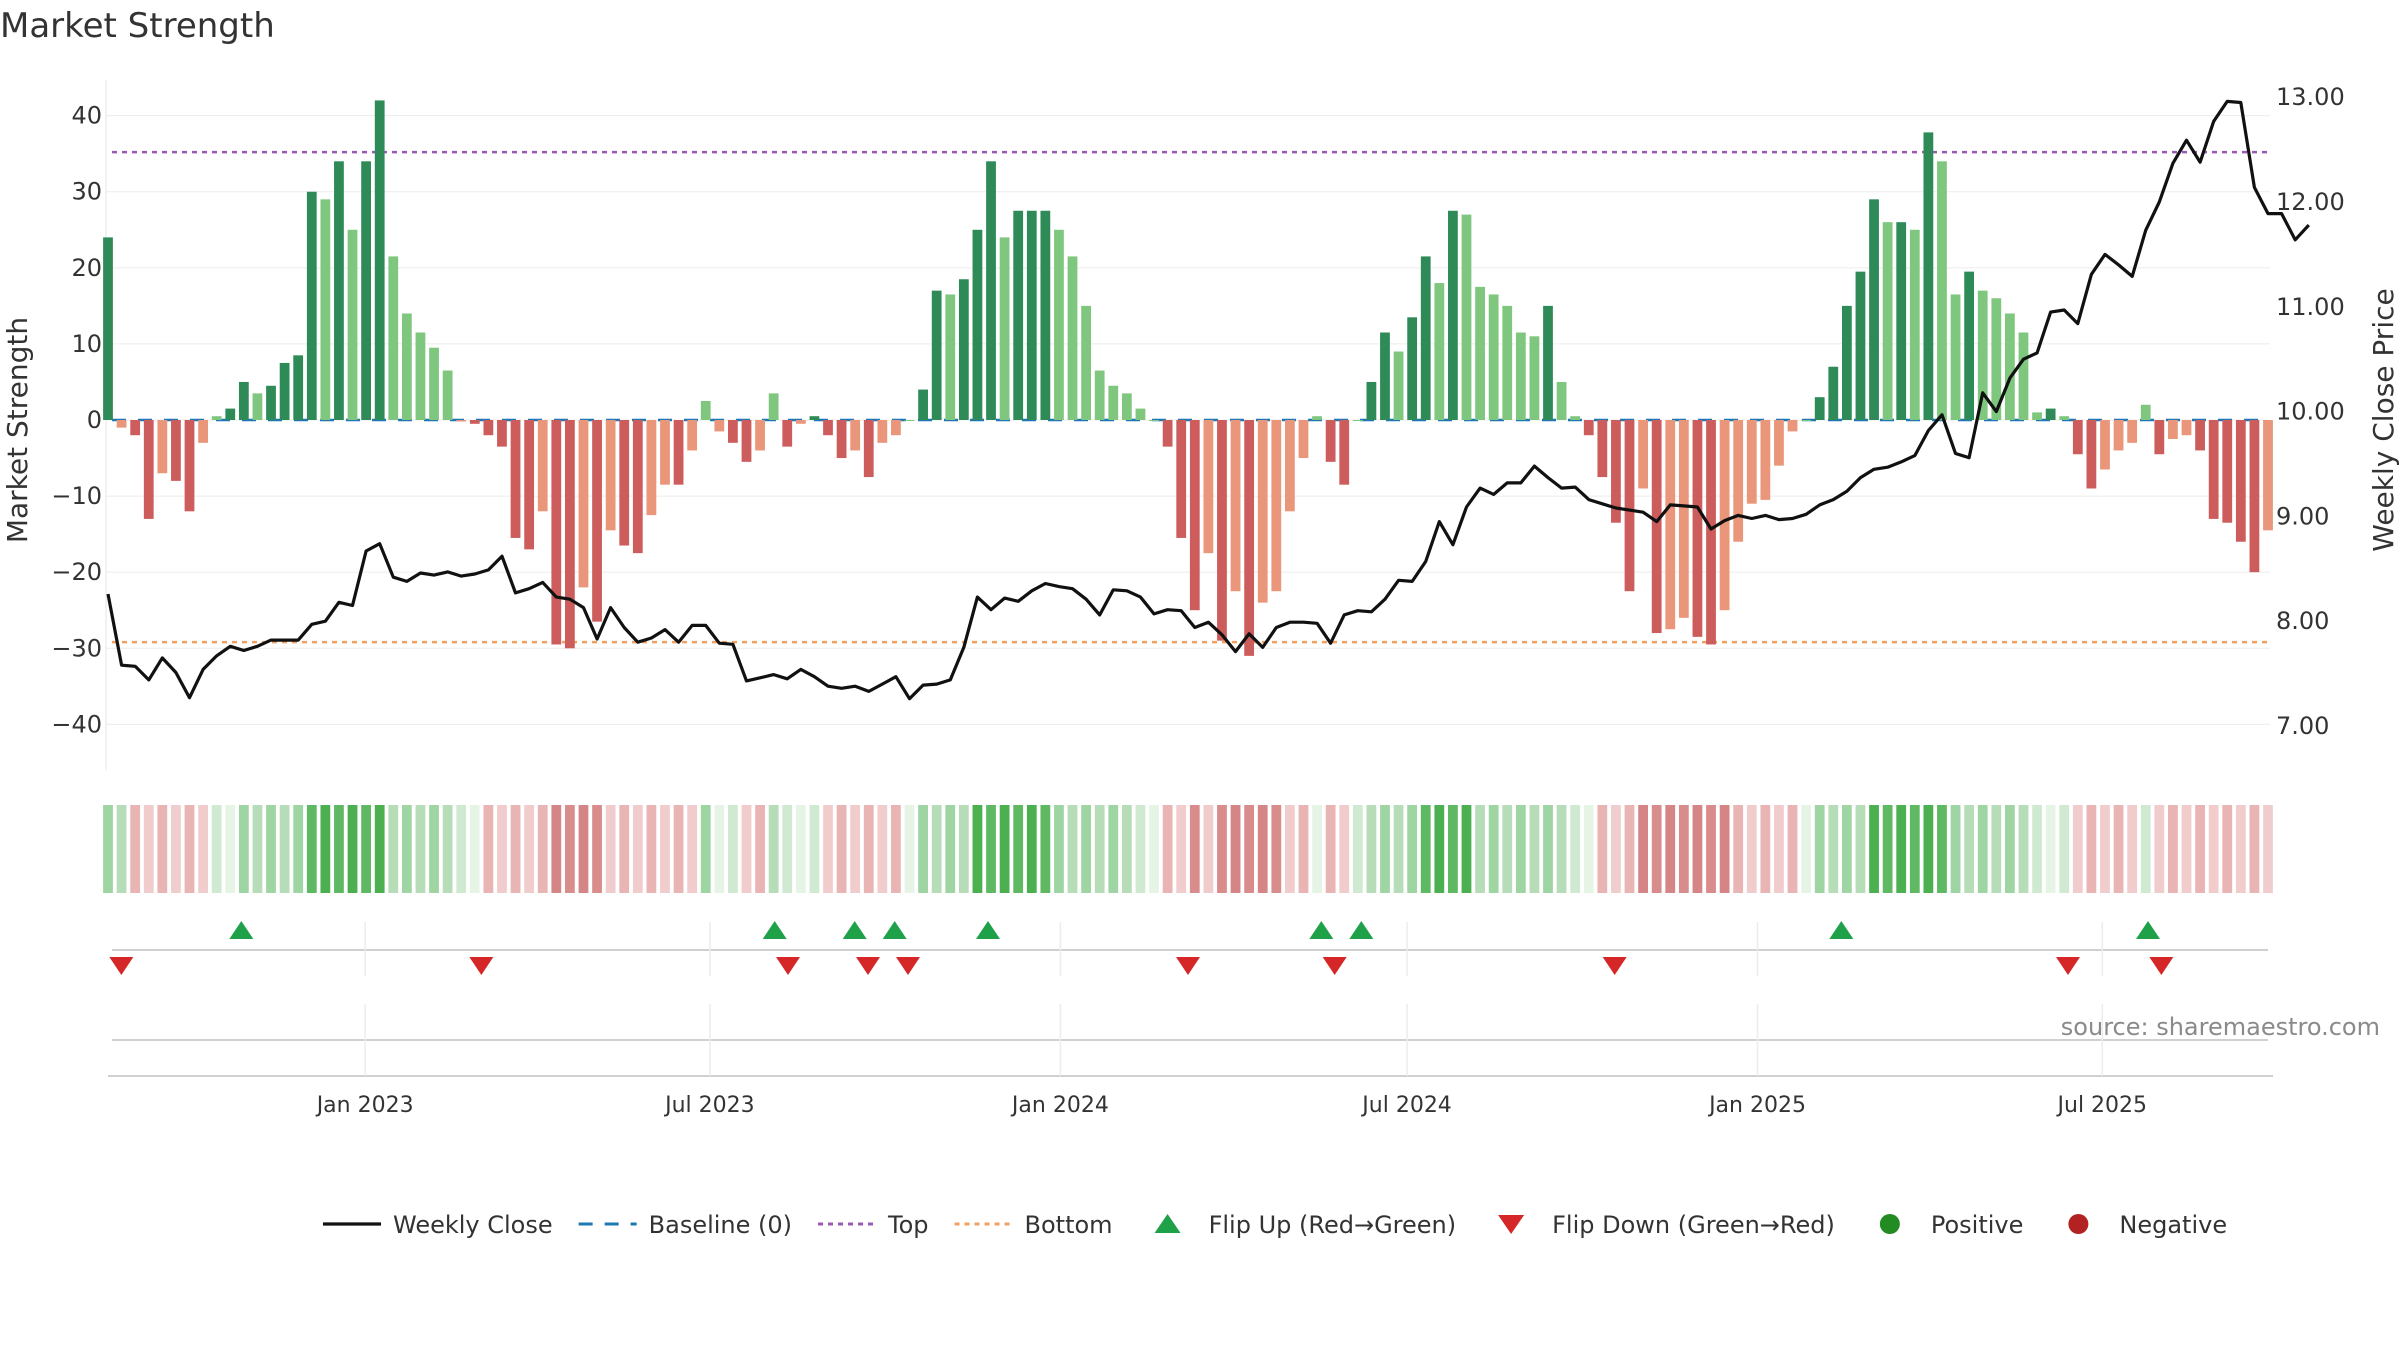 This screenshot has height=1350, width=2400. I want to click on y2-axis-title: Weekly Close Price, so click(2383, 419).